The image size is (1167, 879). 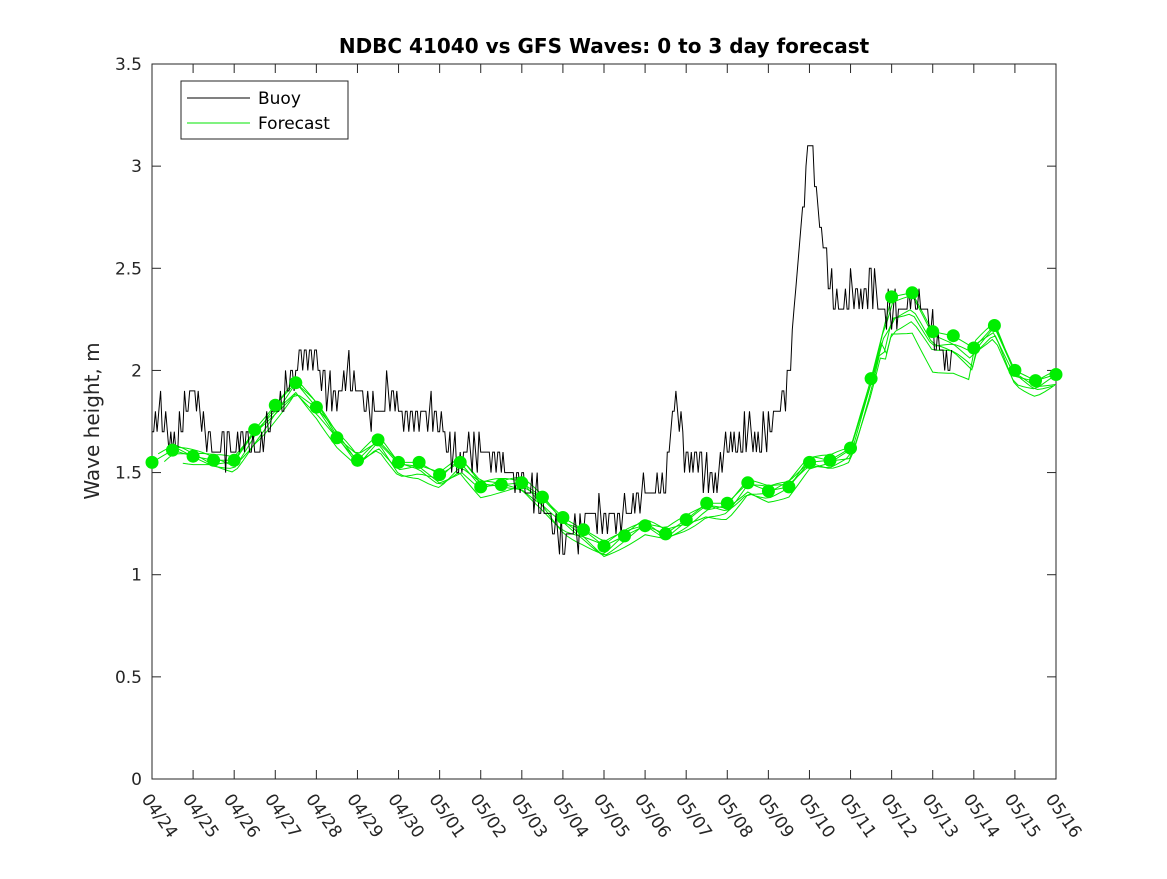 I want to click on y-tick-label: 1, so click(x=136, y=576).